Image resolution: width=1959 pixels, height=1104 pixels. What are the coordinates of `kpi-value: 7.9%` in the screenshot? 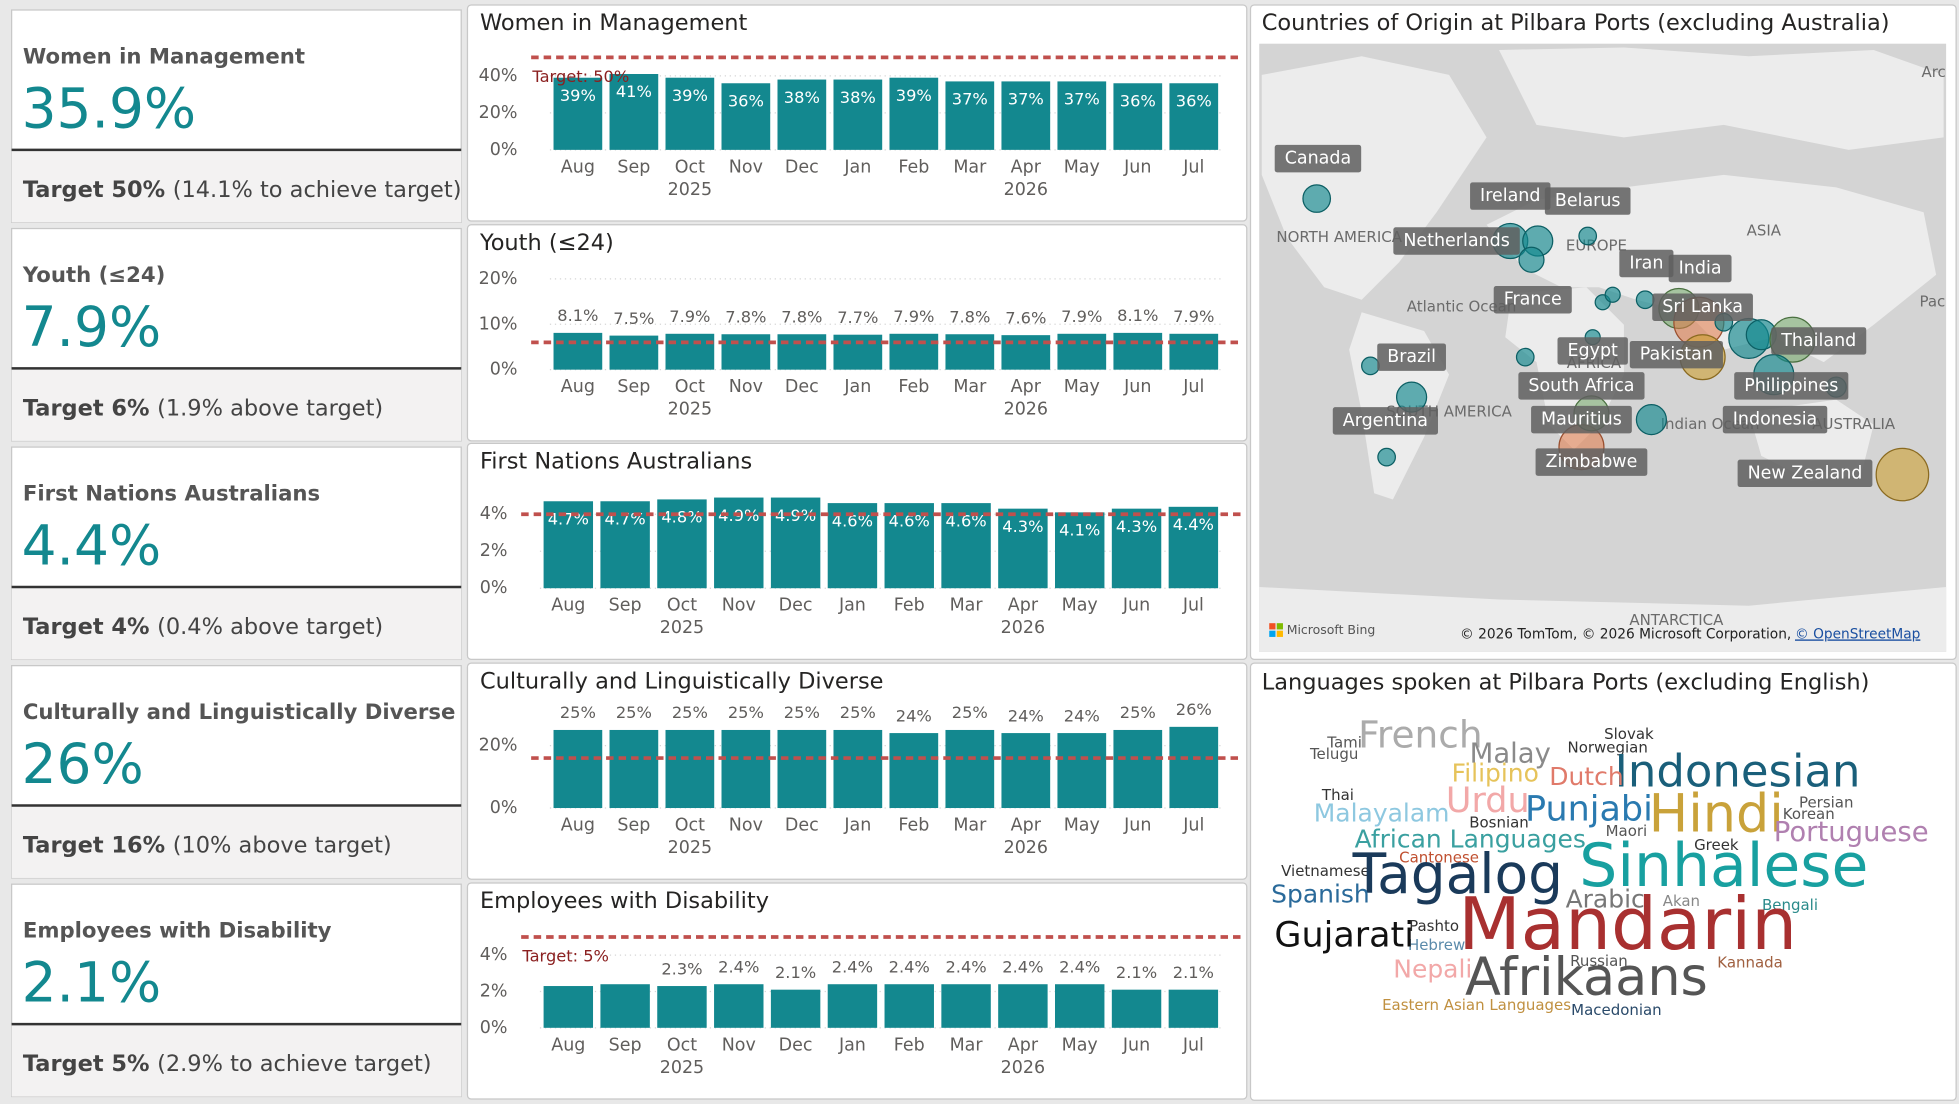 It's located at (92, 327).